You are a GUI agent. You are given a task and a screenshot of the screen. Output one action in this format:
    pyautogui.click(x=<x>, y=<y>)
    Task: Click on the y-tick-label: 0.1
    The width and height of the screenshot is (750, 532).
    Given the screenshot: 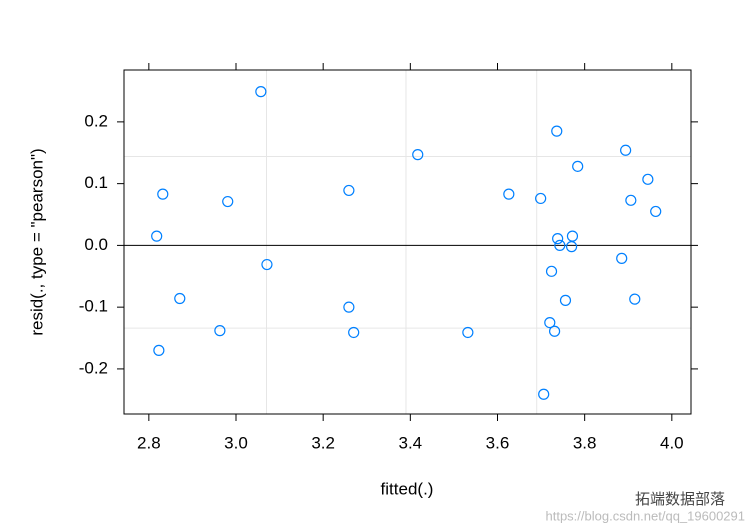 What is the action you would take?
    pyautogui.click(x=96, y=182)
    